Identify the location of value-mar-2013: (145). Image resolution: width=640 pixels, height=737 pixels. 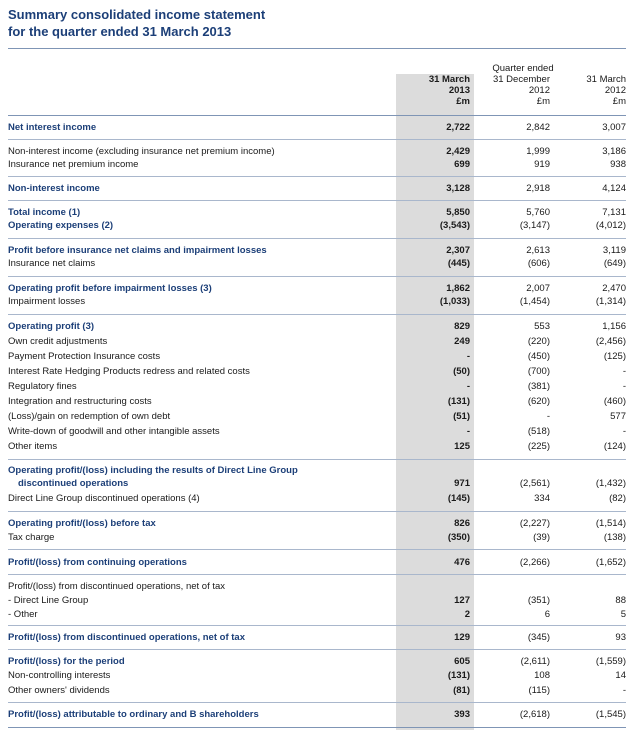
(458, 498).